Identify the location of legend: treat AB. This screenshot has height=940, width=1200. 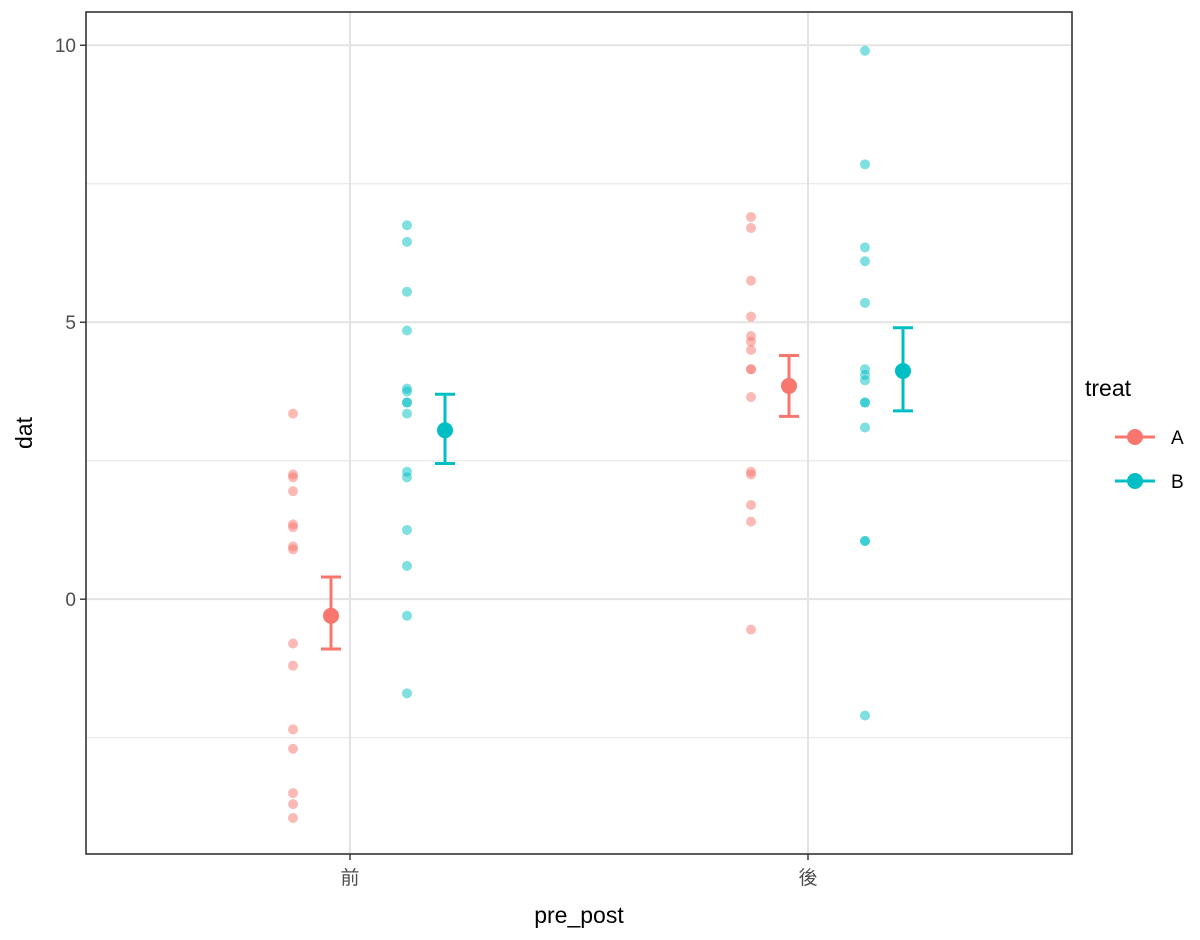
(1134, 434).